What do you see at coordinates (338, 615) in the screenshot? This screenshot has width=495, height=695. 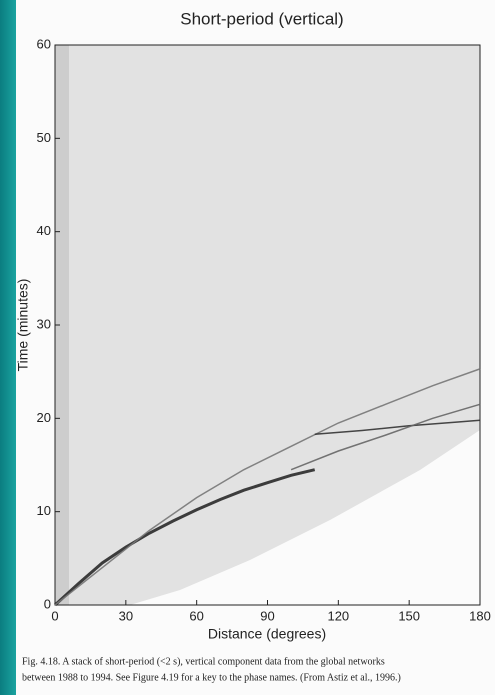 I see `x-tick-label: 120` at bounding box center [338, 615].